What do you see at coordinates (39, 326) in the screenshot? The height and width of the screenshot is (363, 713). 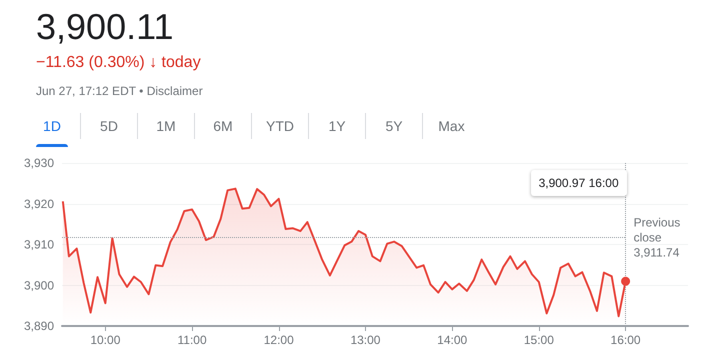 I see `y-tick-label: 3,890` at bounding box center [39, 326].